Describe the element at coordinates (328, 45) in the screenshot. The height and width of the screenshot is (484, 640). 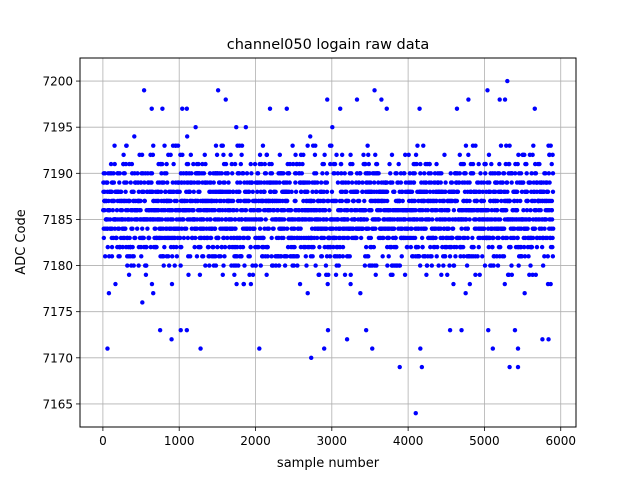
I see `chart-title: channel050 logain raw data` at that location.